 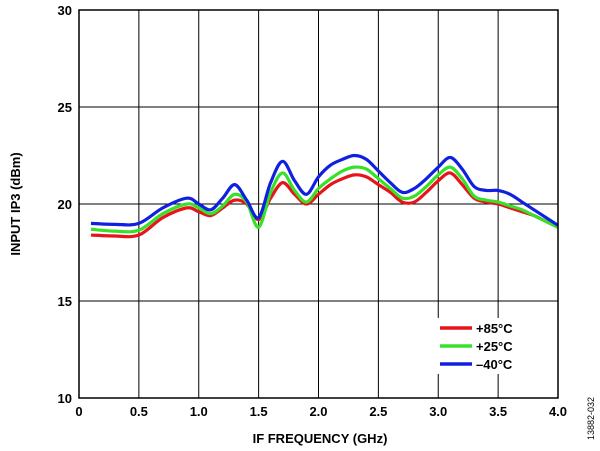 I want to click on y-tick-label: 30, so click(x=65, y=10).